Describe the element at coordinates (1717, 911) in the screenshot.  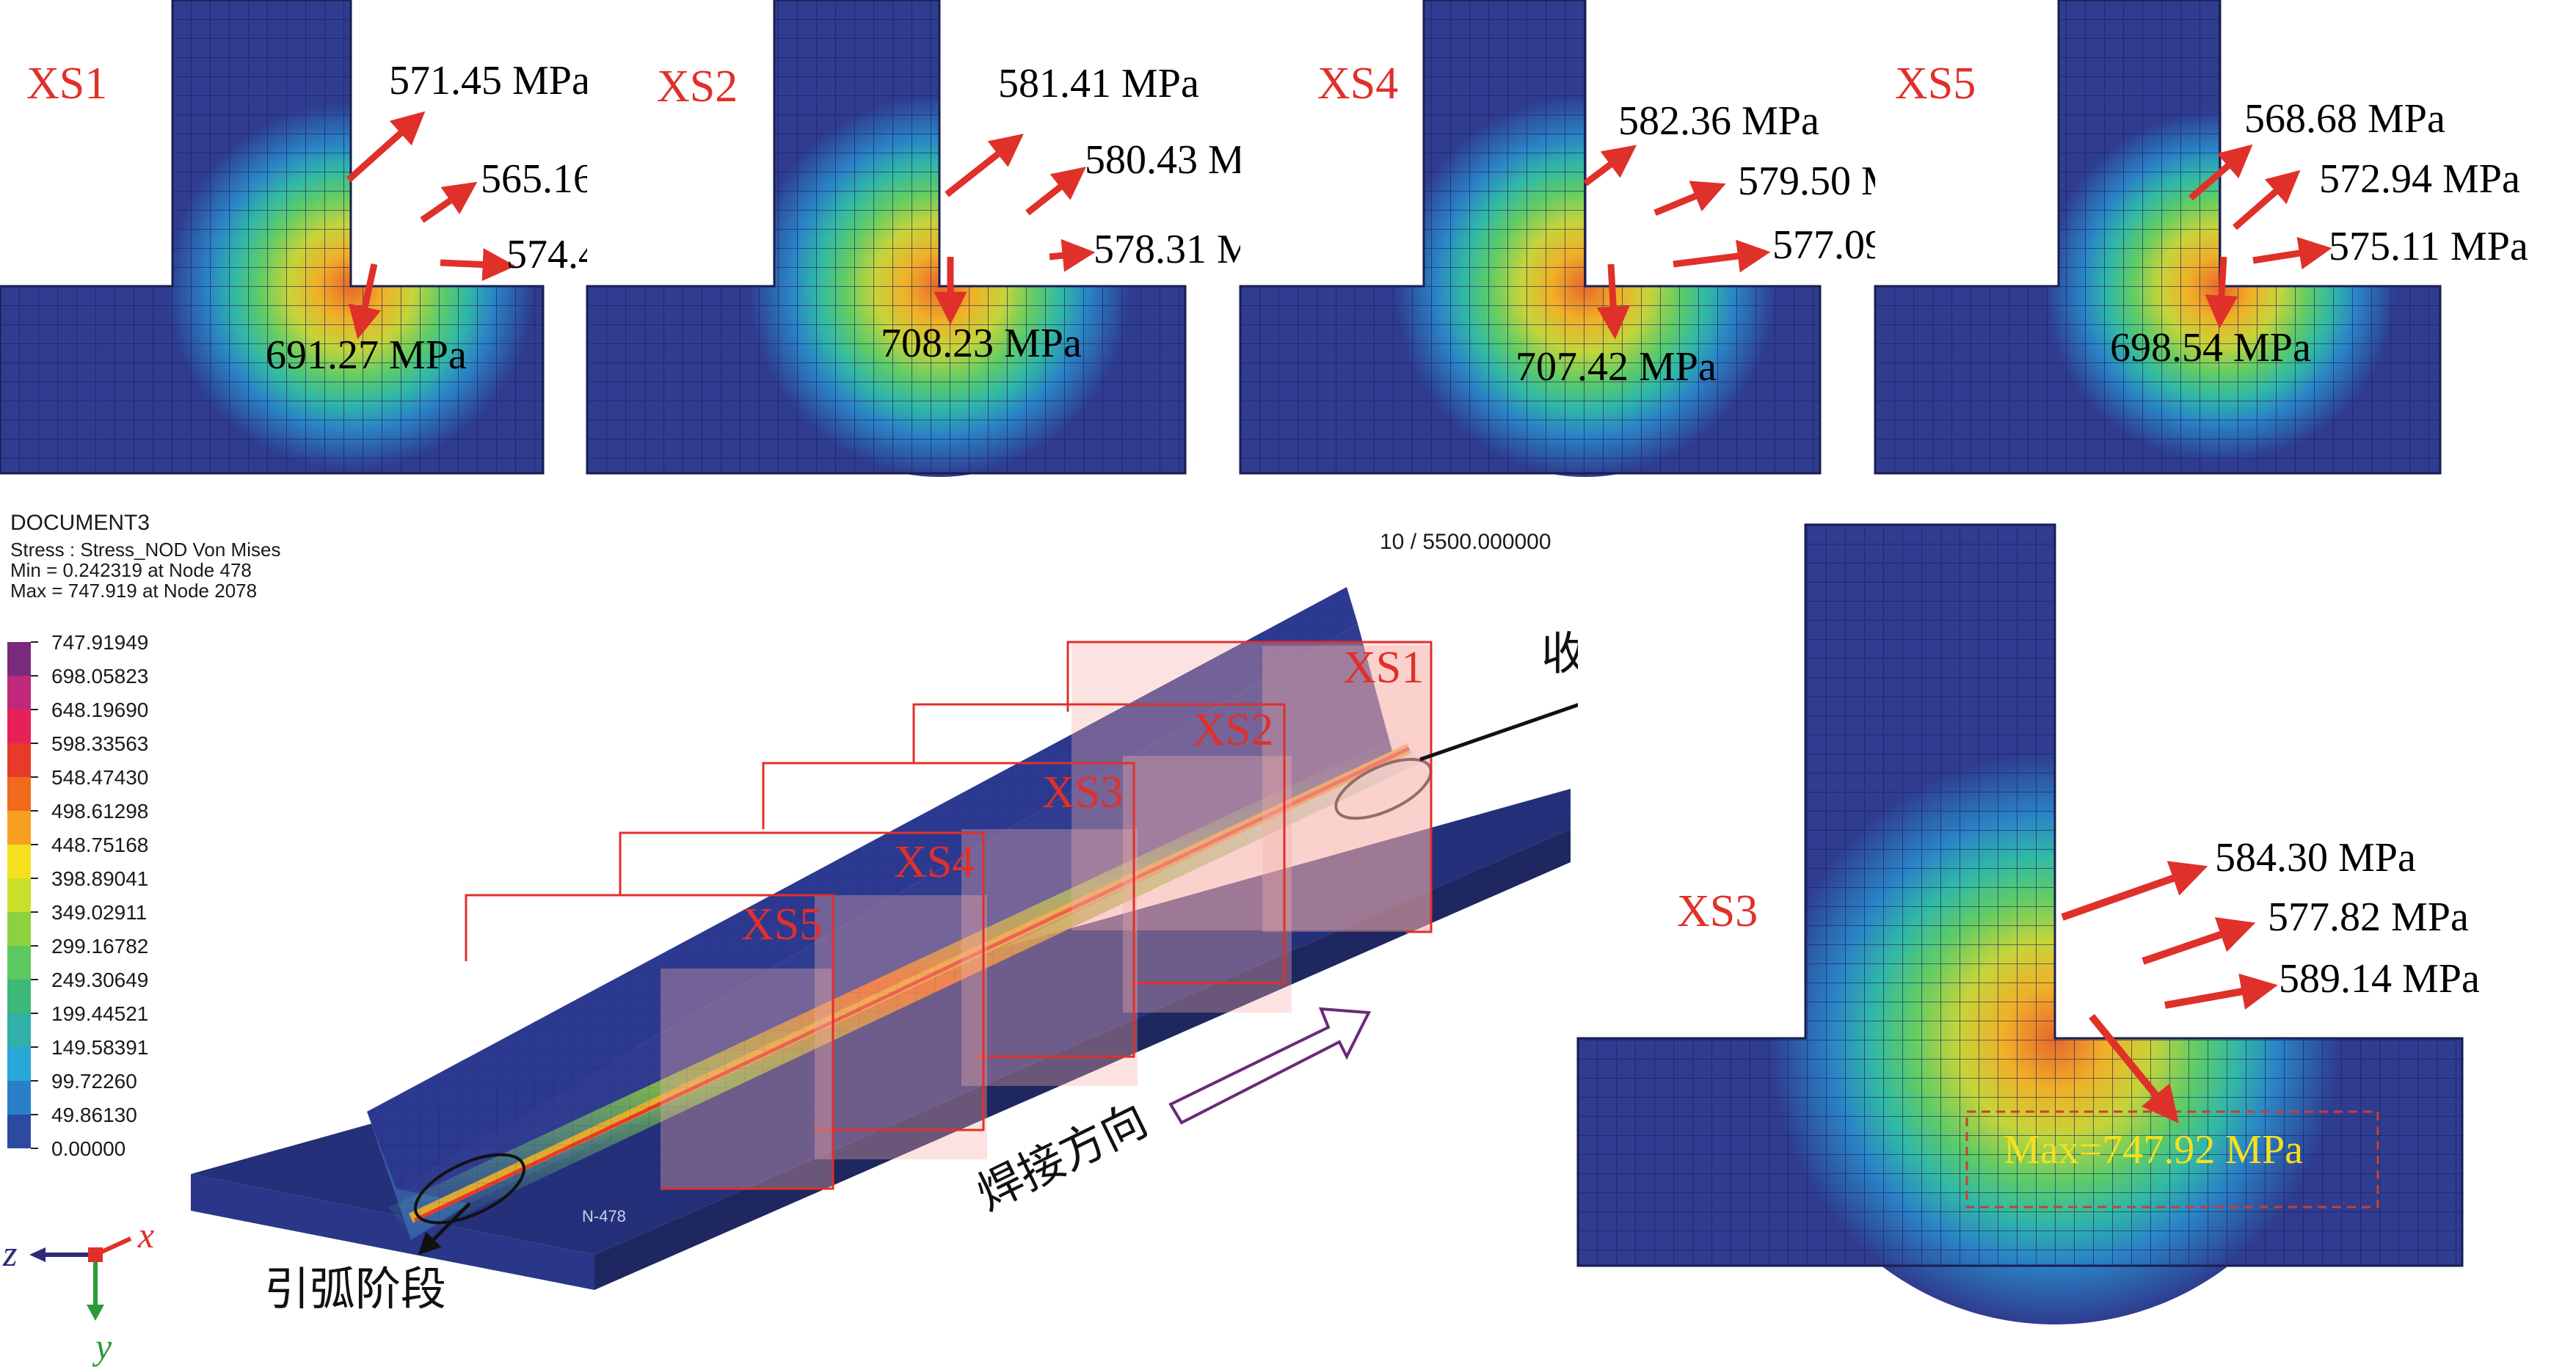
I see `section-label: XS3` at that location.